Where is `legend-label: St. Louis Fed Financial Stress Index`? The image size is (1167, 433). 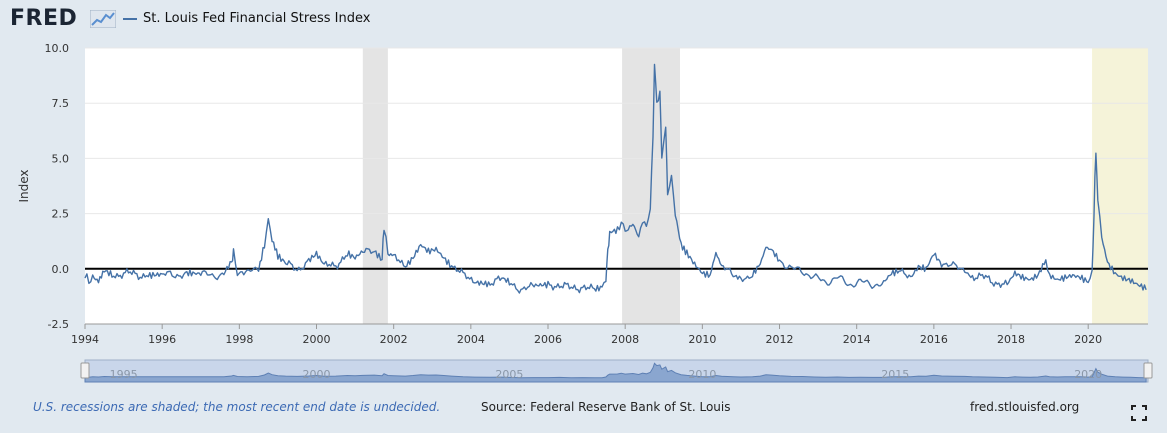
legend-label: St. Louis Fed Financial Stress Index is located at coordinates (257, 18).